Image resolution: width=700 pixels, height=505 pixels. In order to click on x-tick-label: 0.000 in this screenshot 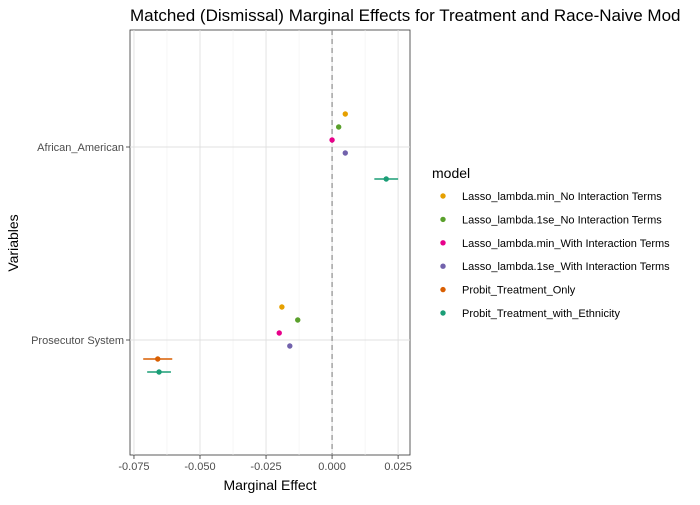, I will do `click(332, 467)`.